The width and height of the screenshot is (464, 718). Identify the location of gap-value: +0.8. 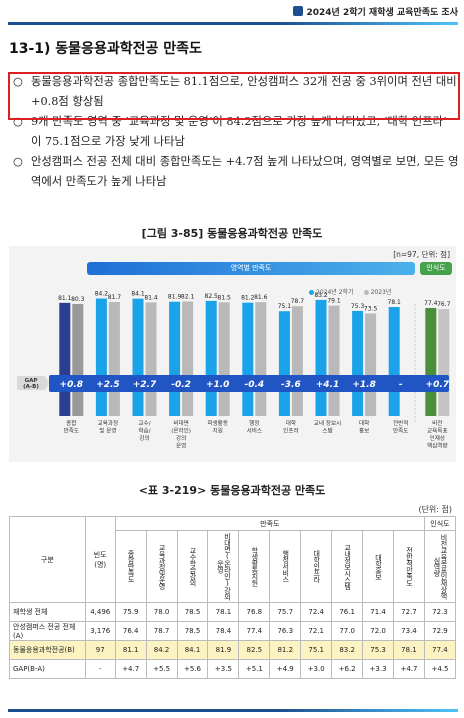
(71, 385).